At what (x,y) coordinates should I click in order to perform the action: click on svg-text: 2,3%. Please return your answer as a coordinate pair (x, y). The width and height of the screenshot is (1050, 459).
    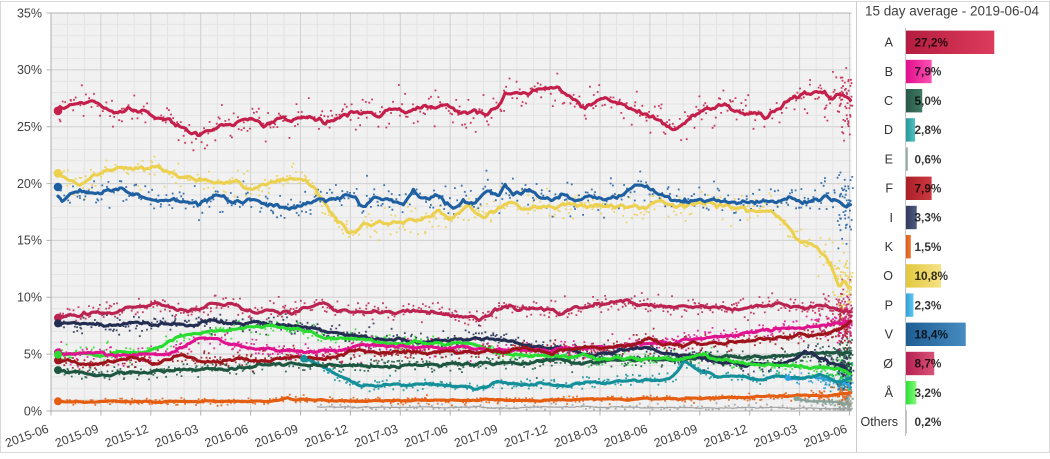
    Looking at the image, I should click on (928, 305).